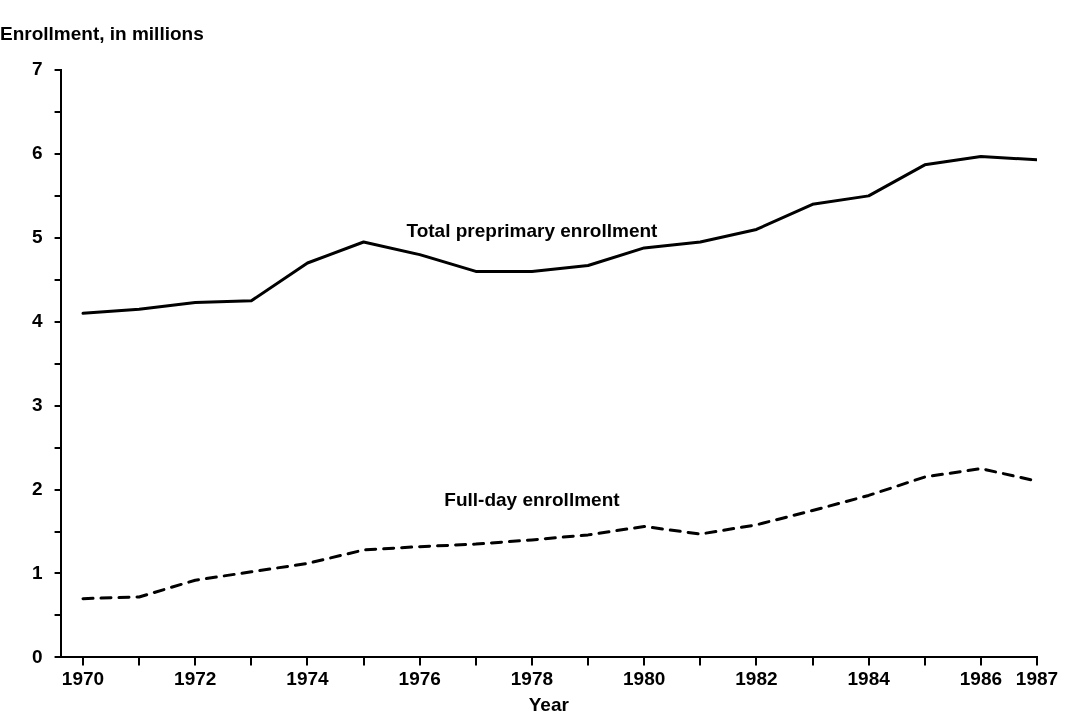  What do you see at coordinates (981, 679) in the screenshot?
I see `x-tick-label: 1986` at bounding box center [981, 679].